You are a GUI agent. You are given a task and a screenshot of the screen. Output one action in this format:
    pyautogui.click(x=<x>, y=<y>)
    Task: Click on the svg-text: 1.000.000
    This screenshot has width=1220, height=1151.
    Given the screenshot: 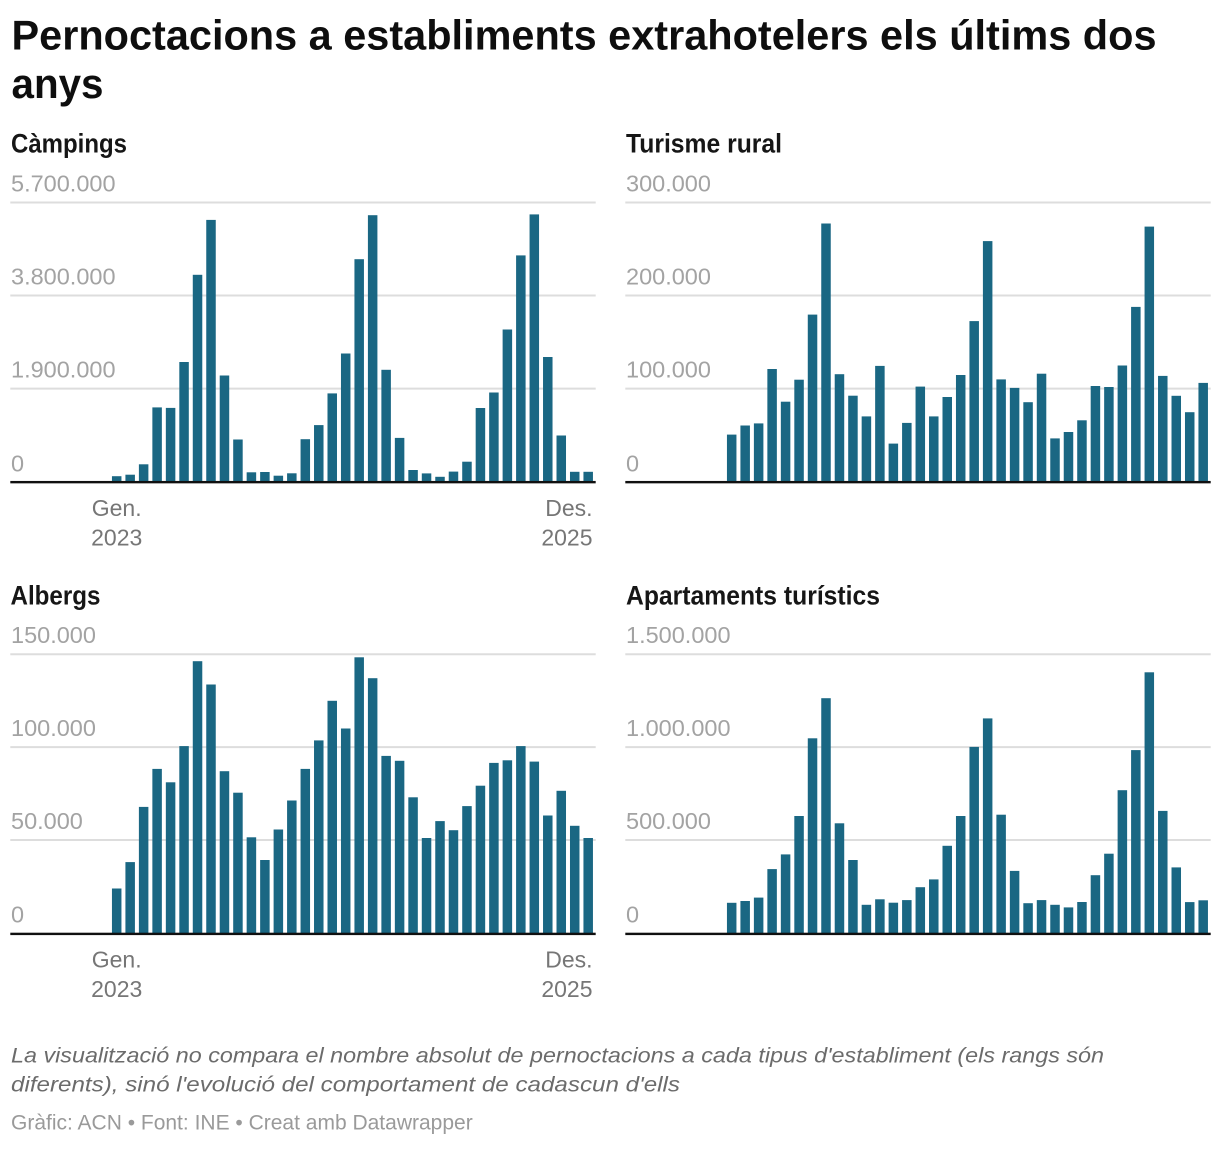 What is the action you would take?
    pyautogui.click(x=678, y=728)
    